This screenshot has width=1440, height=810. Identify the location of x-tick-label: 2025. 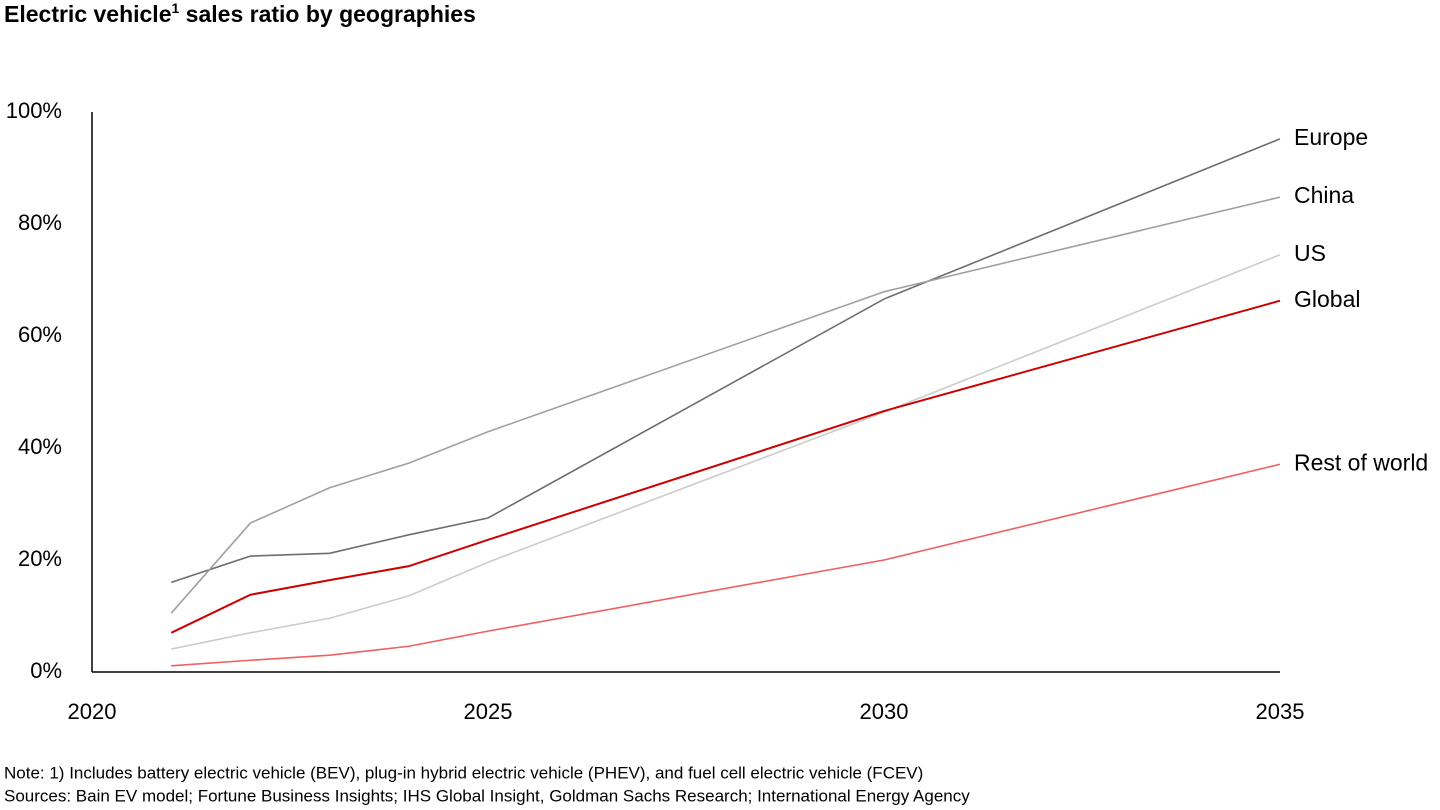
(488, 711).